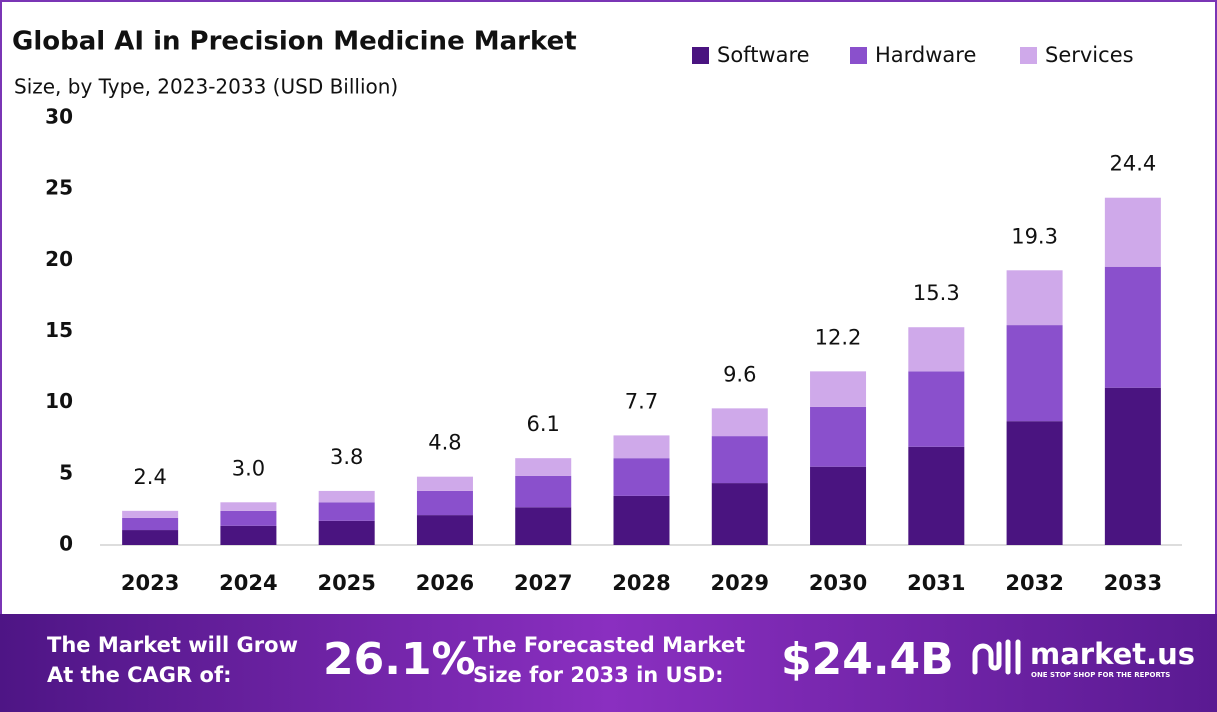 The height and width of the screenshot is (712, 1217). I want to click on legend-label: Services, so click(1089, 55).